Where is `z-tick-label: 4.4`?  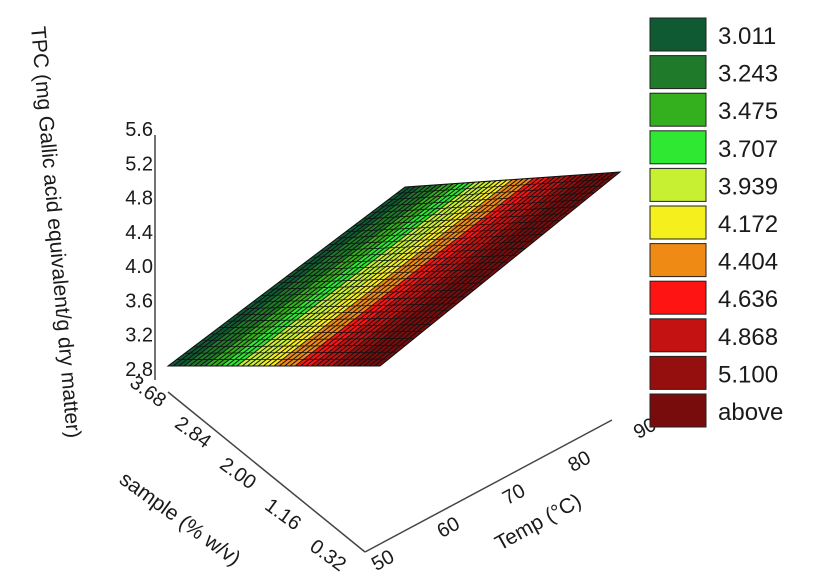
z-tick-label: 4.4 is located at coordinates (139, 233).